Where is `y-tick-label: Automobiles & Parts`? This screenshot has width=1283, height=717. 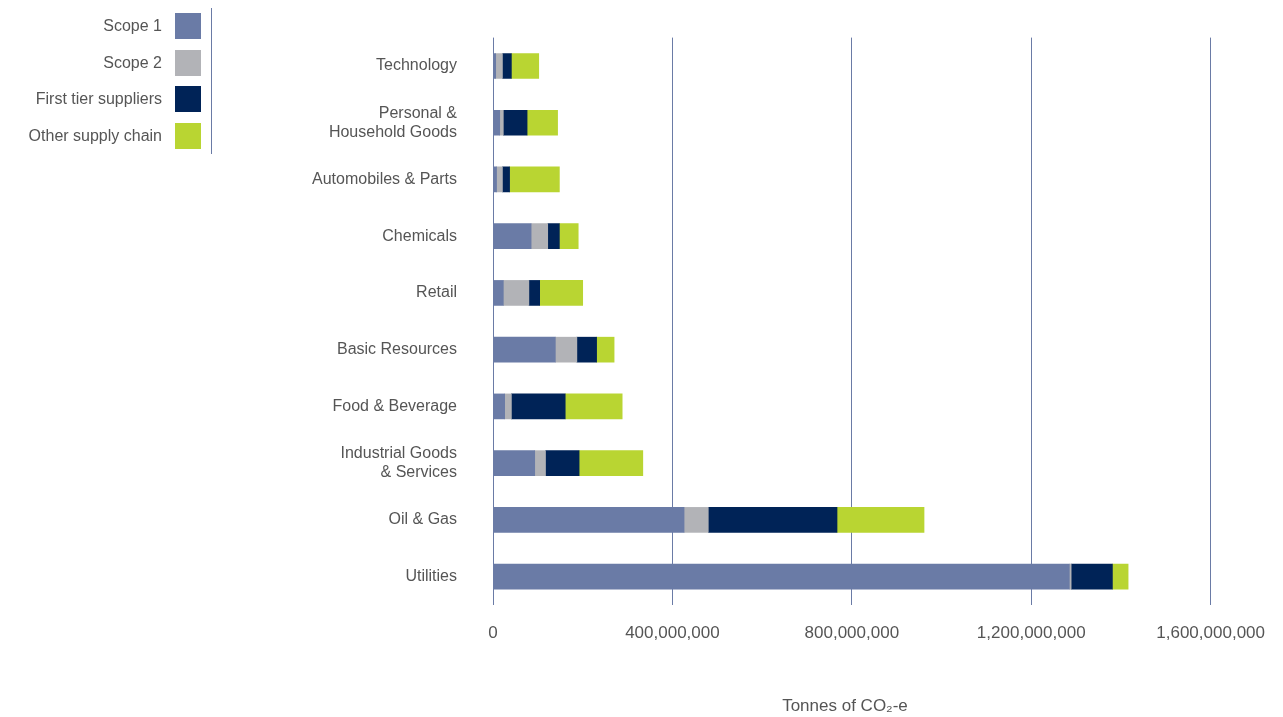
y-tick-label: Automobiles & Parts is located at coordinates (384, 178).